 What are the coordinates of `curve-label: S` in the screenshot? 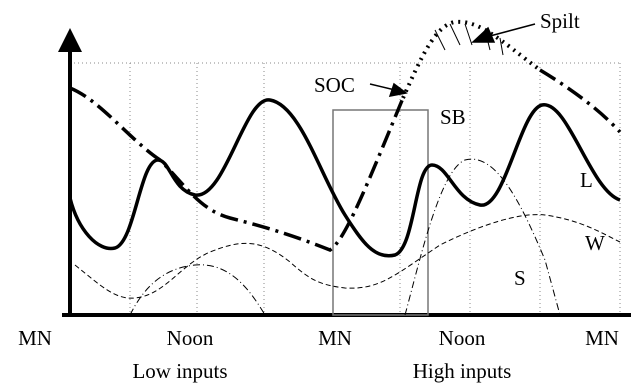 It's located at (520, 278).